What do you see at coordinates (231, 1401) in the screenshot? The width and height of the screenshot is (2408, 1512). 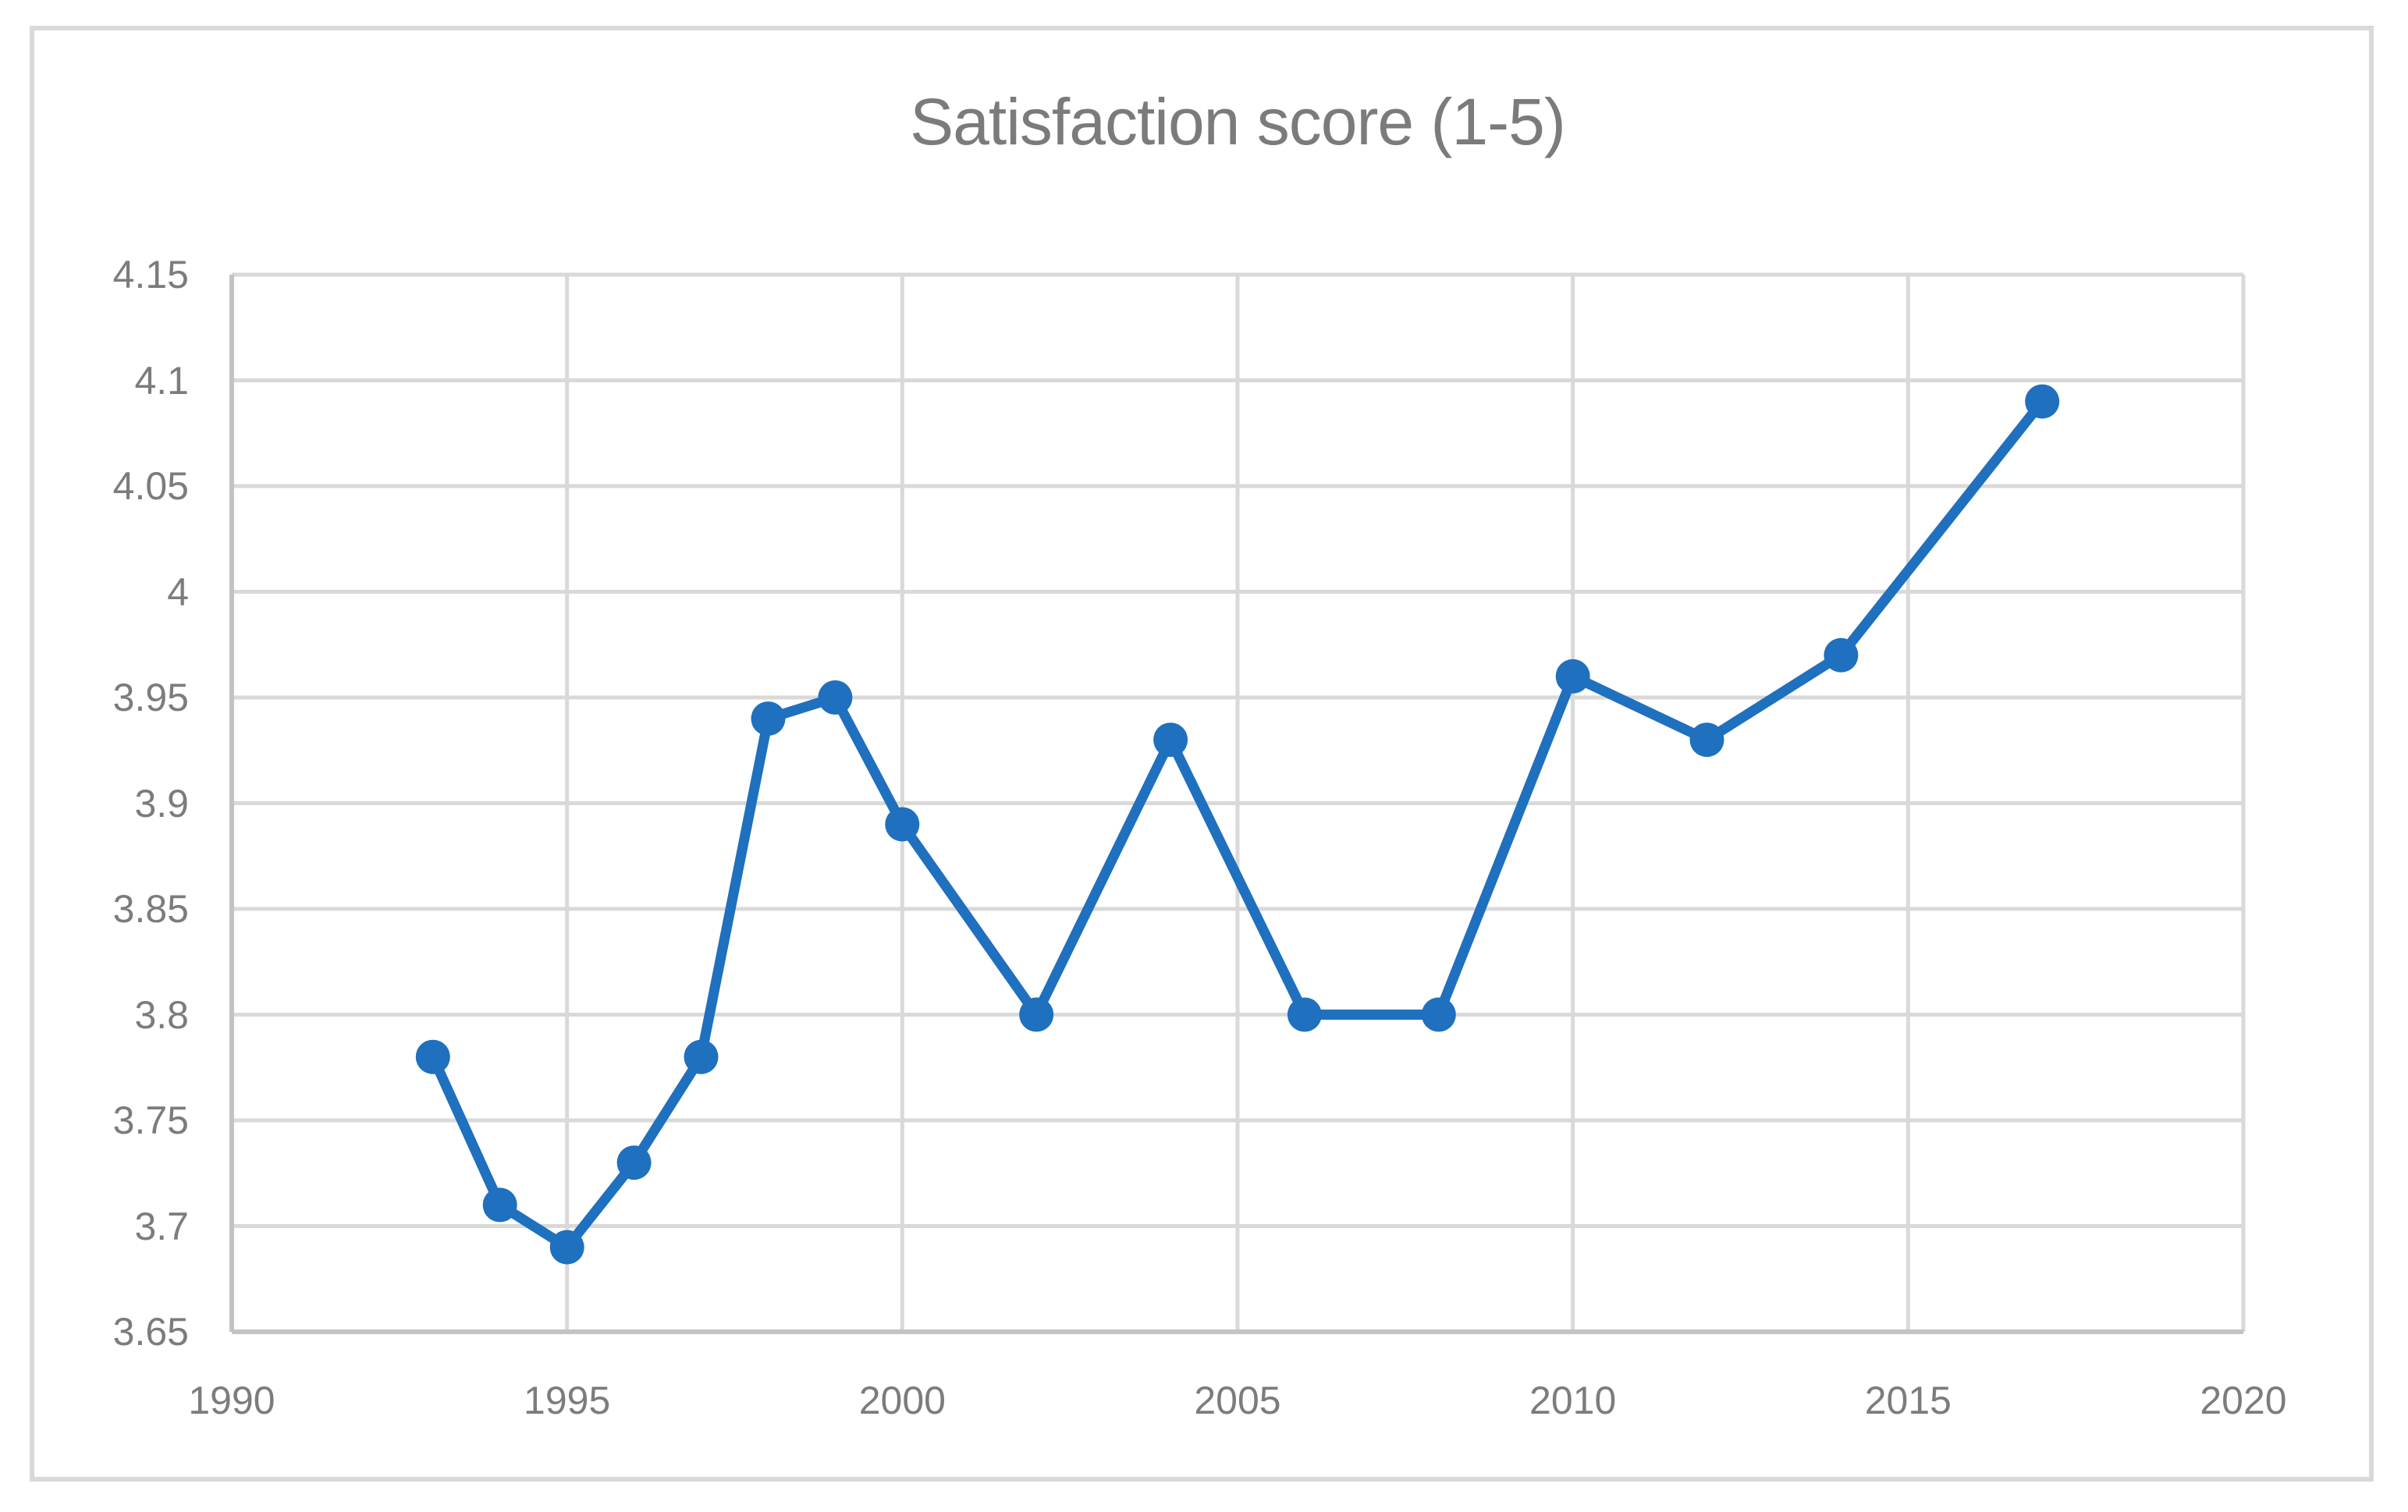 I see `x-axis-tick-label: 1990` at bounding box center [231, 1401].